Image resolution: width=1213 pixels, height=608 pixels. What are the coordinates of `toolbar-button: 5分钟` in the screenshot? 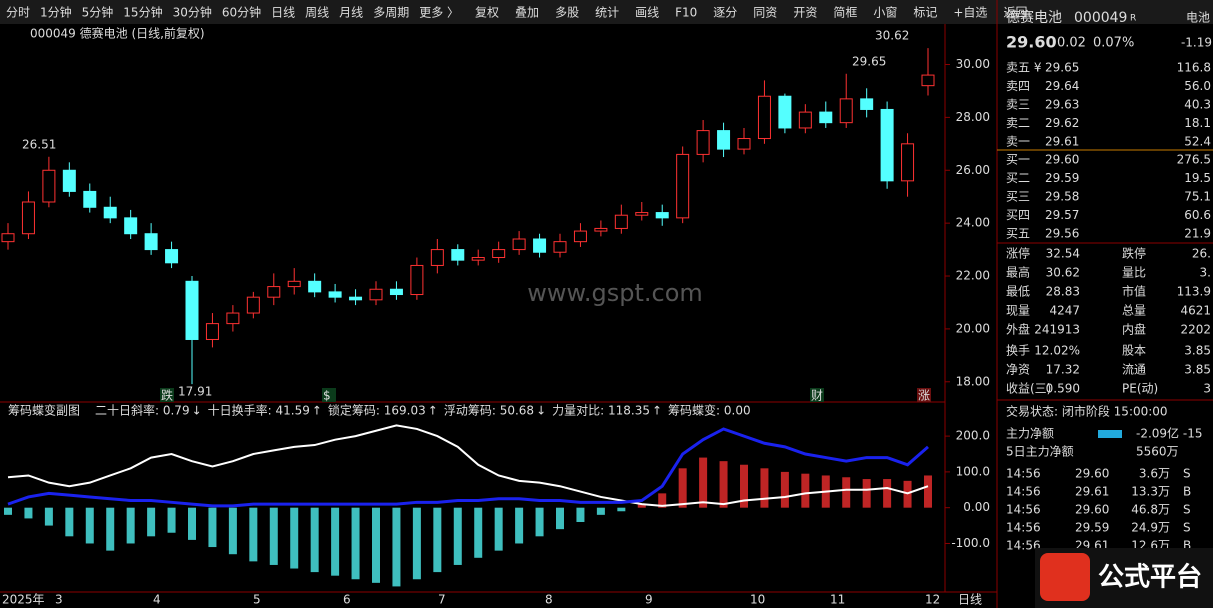 It's located at (98, 12).